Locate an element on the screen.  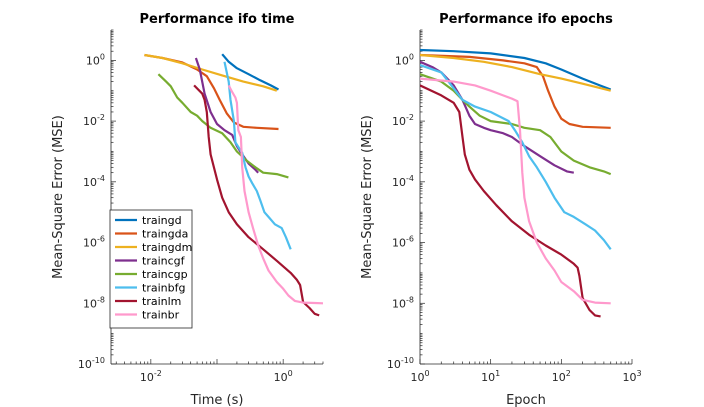
chart-title: Performance ifo epochs is located at coordinates (526, 19).